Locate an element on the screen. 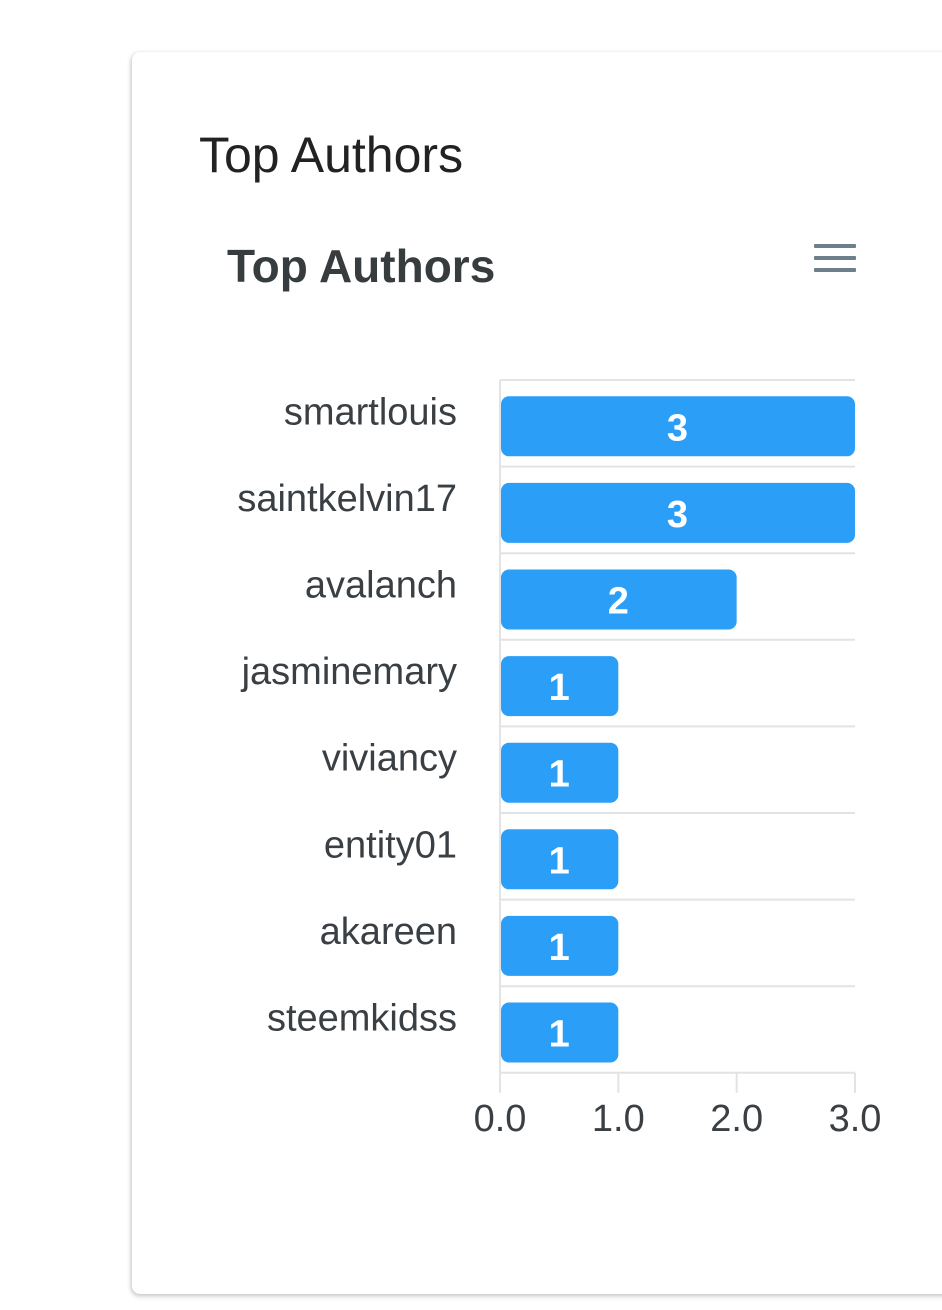  chart-menu-icon is located at coordinates (835, 260).